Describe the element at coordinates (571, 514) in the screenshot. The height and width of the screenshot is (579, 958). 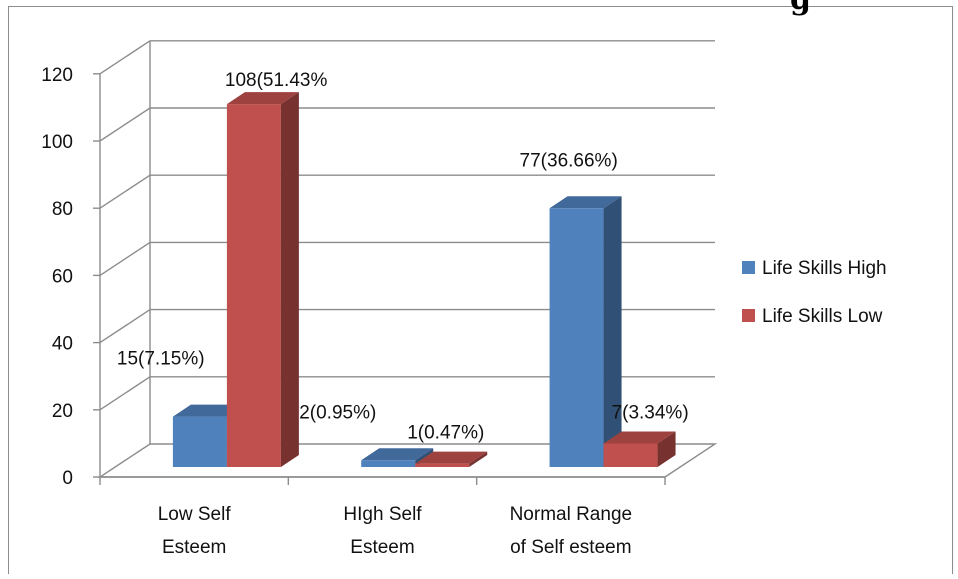
I see `category-label: Normal Range` at that location.